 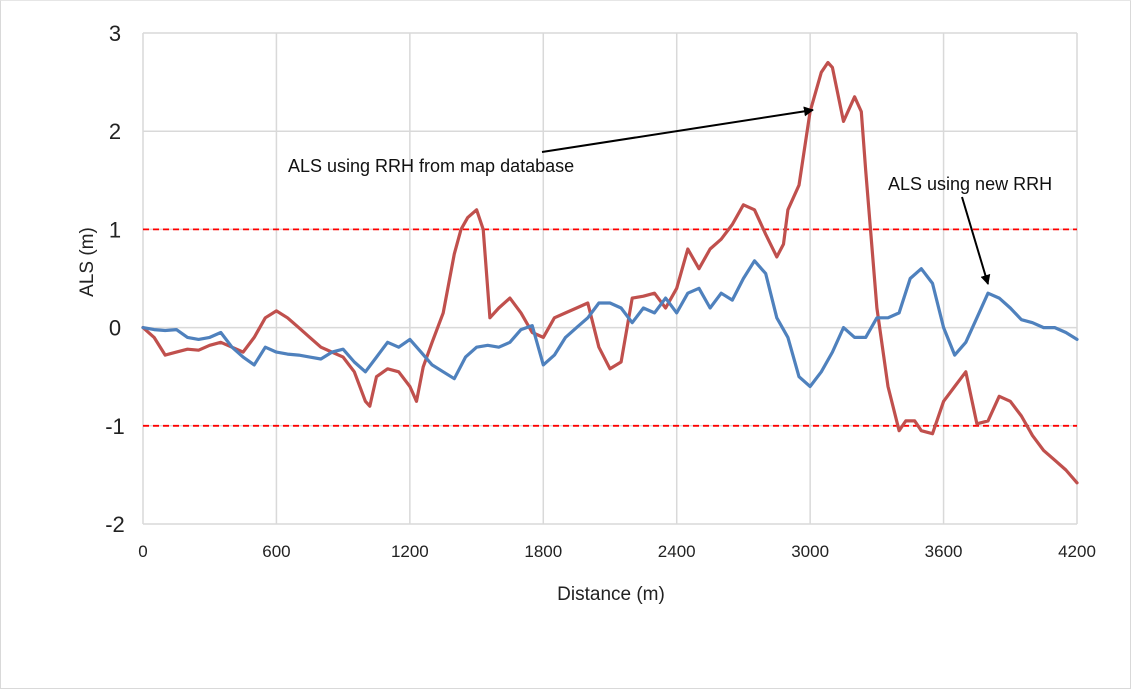 I want to click on annotation-new-rrh: ALS using new RRH, so click(x=970, y=184).